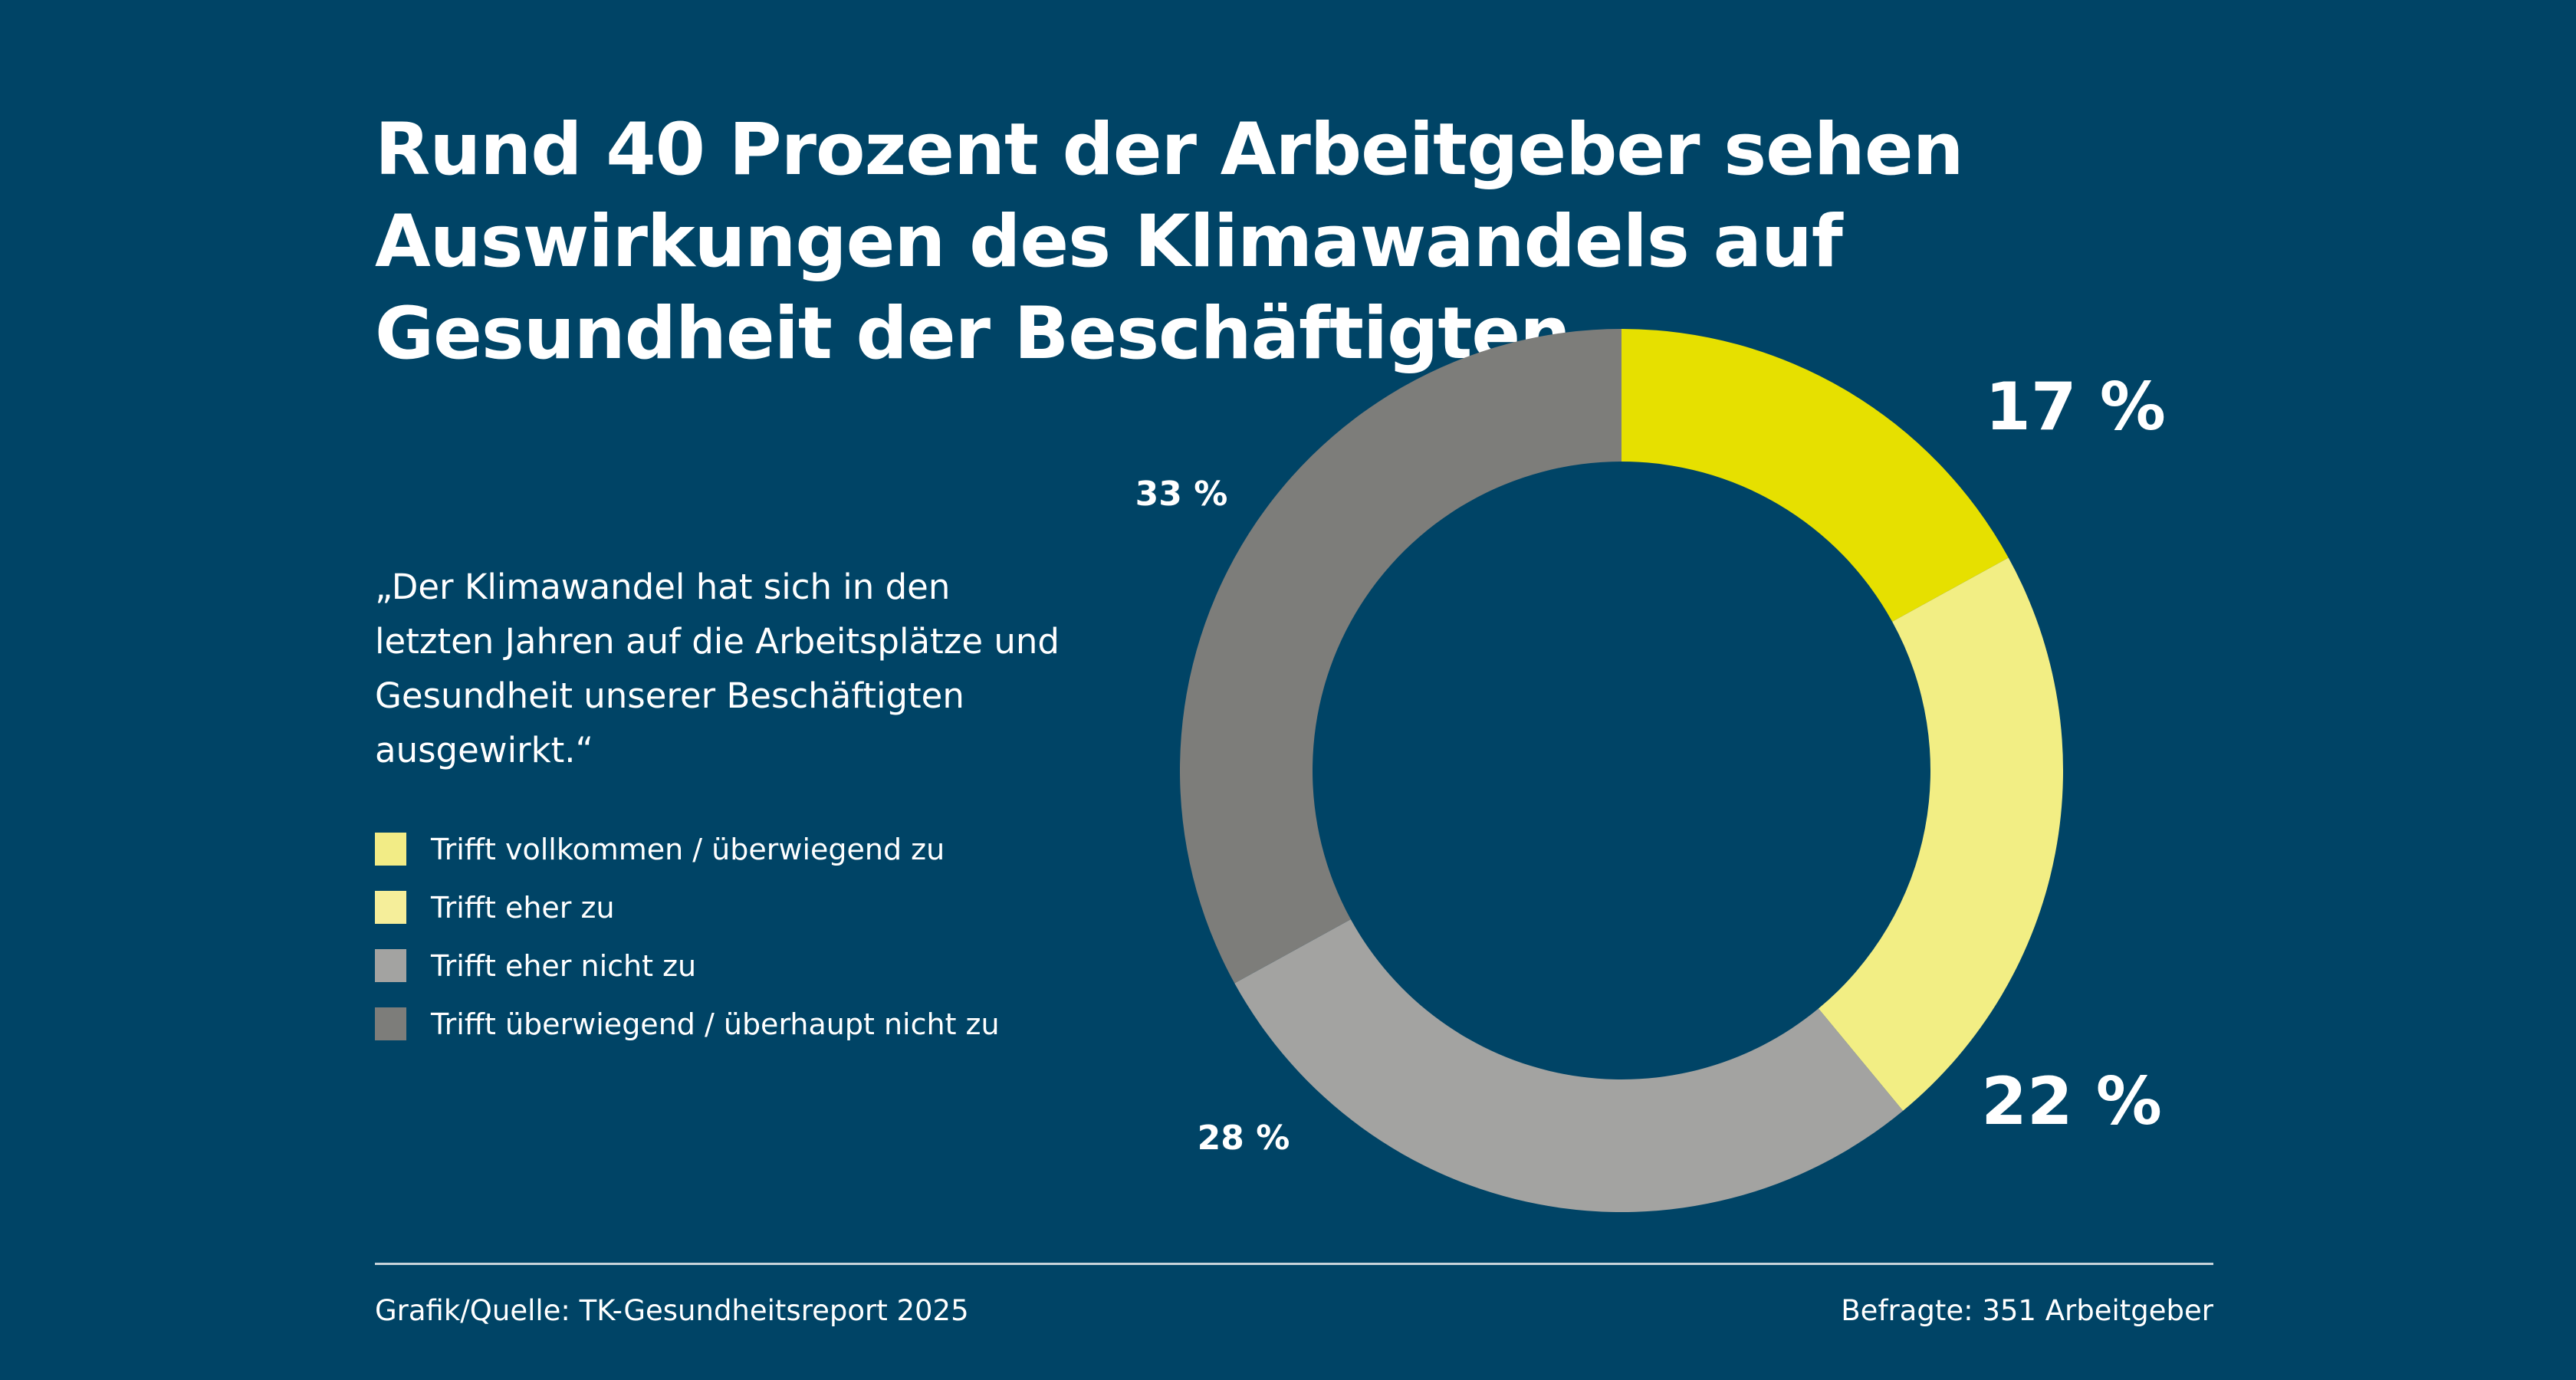 This screenshot has height=1380, width=2576. What do you see at coordinates (1244, 1138) in the screenshot?
I see `data-label-28: 28 %` at bounding box center [1244, 1138].